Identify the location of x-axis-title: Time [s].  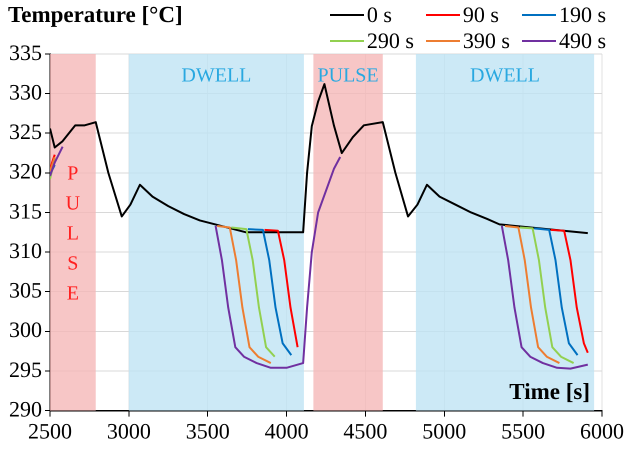
(549, 391).